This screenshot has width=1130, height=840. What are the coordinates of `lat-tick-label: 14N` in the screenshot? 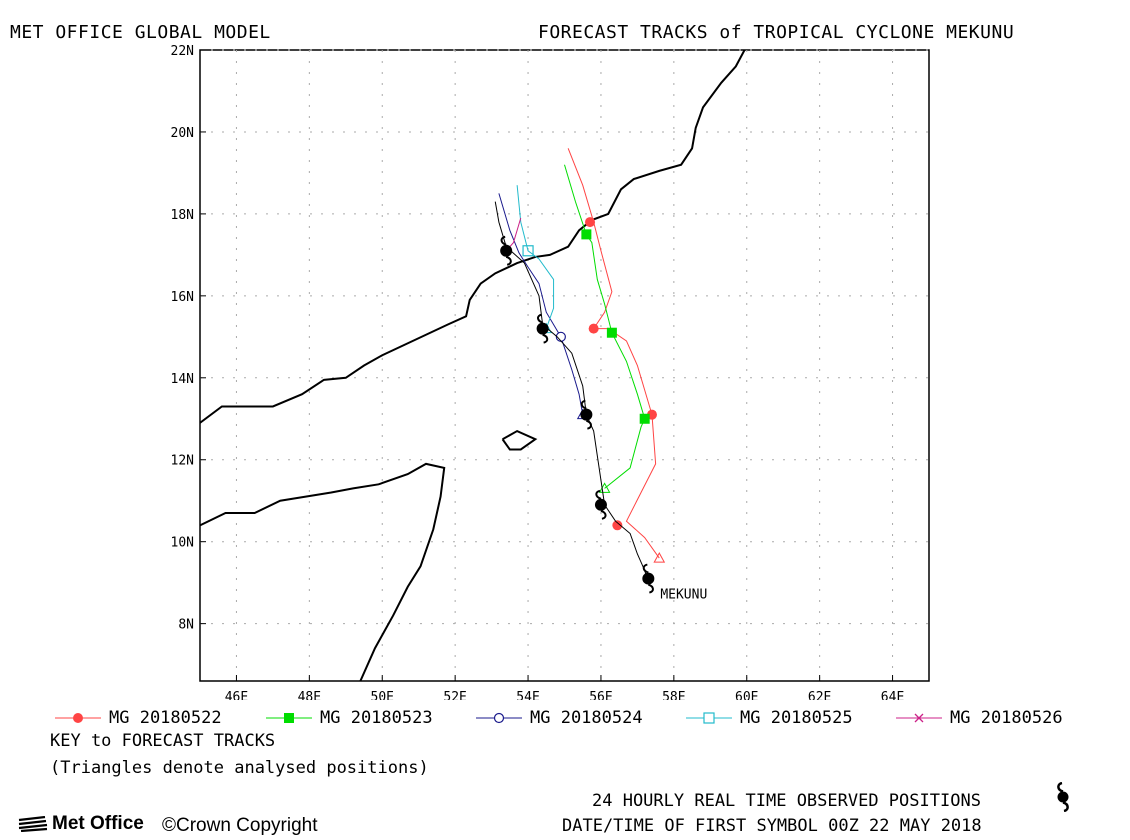 It's located at (182, 379).